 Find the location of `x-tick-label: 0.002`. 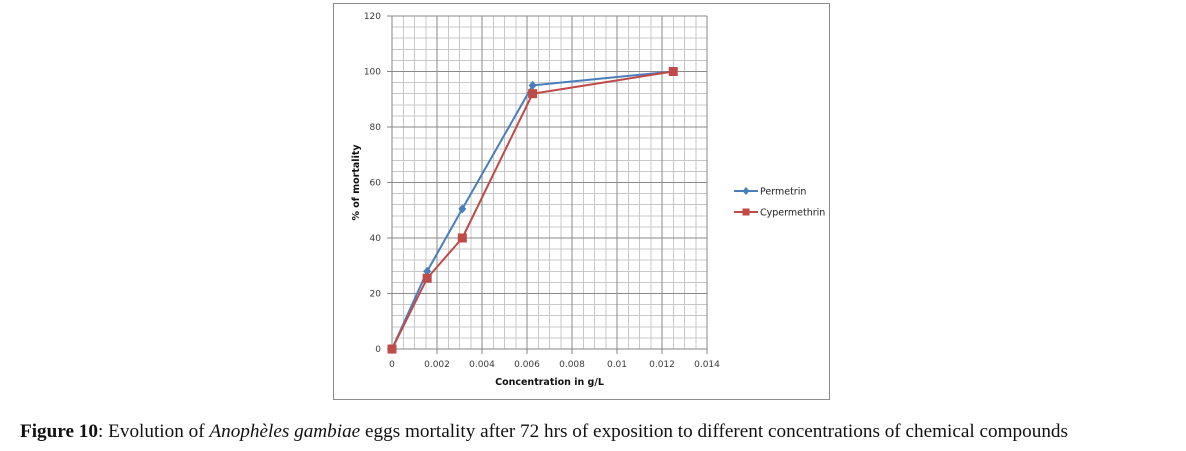

x-tick-label: 0.002 is located at coordinates (437, 365).